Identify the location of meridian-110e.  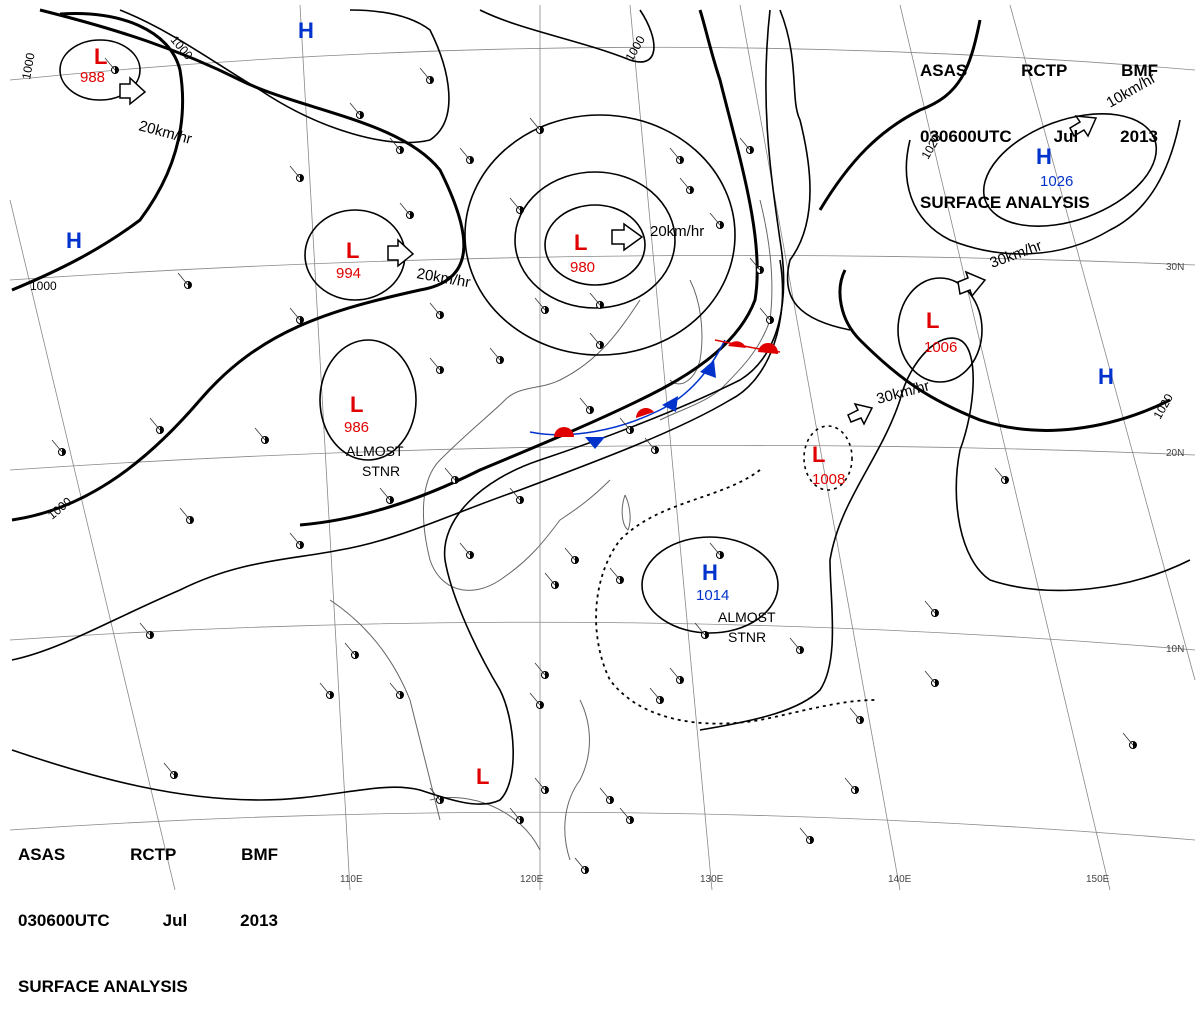
(325, 447).